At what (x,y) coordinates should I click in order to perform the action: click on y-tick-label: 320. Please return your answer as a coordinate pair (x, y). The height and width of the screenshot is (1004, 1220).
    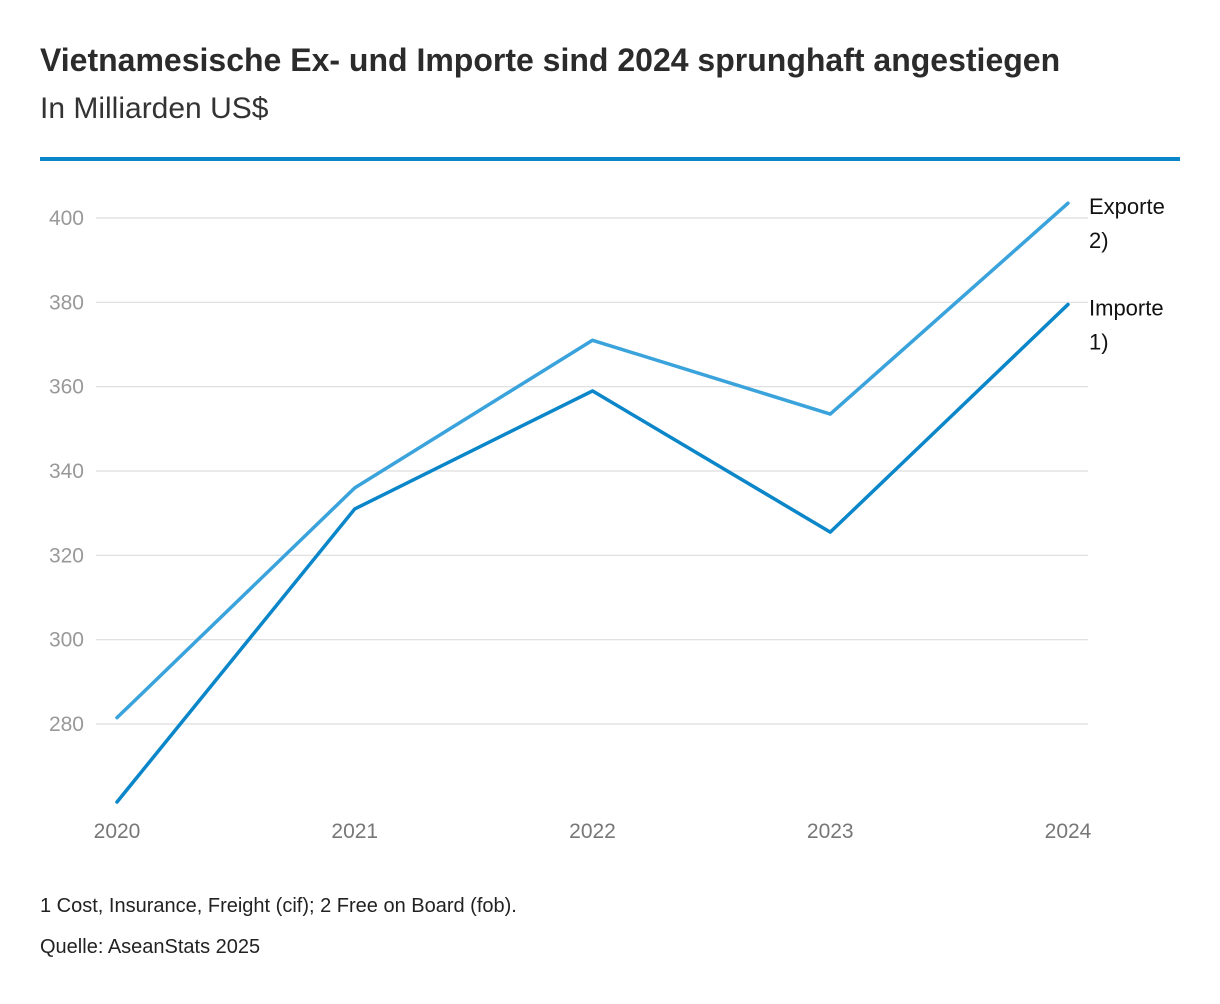
    Looking at the image, I should click on (66, 555).